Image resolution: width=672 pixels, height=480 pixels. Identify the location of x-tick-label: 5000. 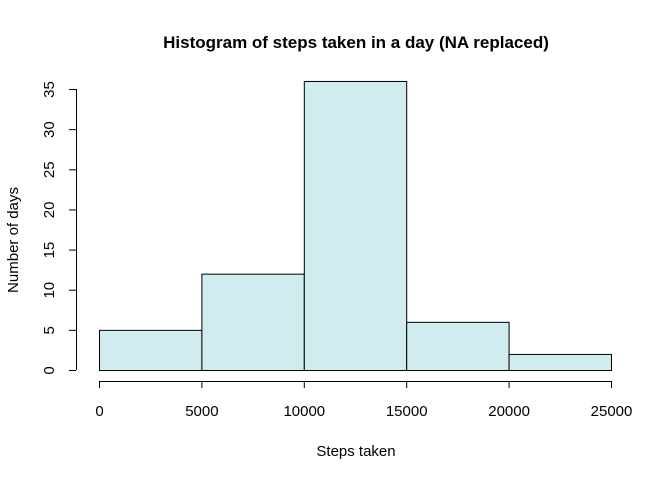
(201, 411).